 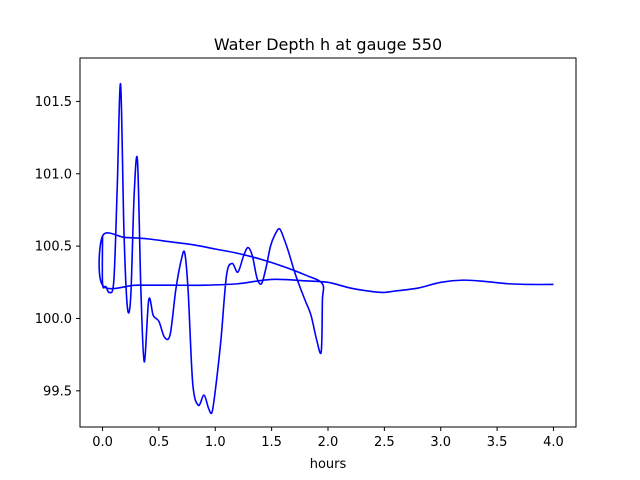 I want to click on x-tick-label: 0.0, so click(x=102, y=442).